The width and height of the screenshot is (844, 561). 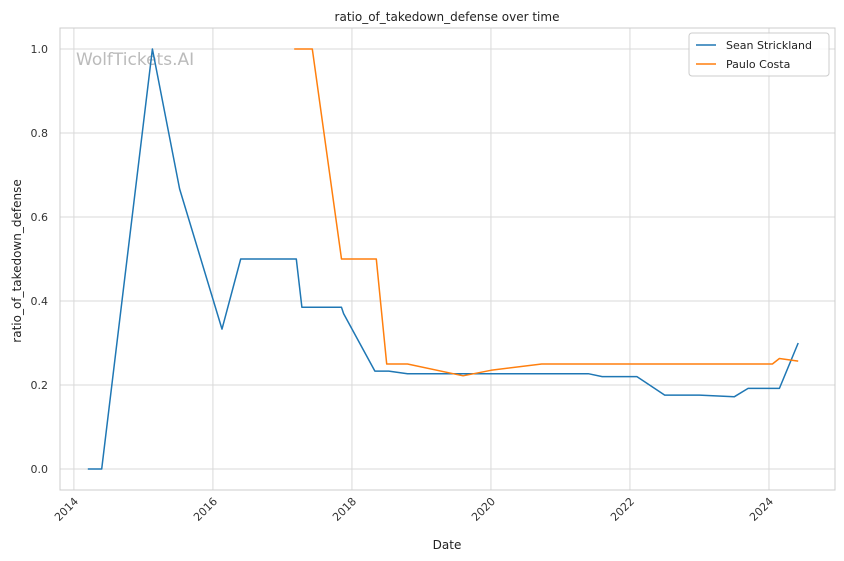 What do you see at coordinates (40, 385) in the screenshot?
I see `y-tick-label: 0.2` at bounding box center [40, 385].